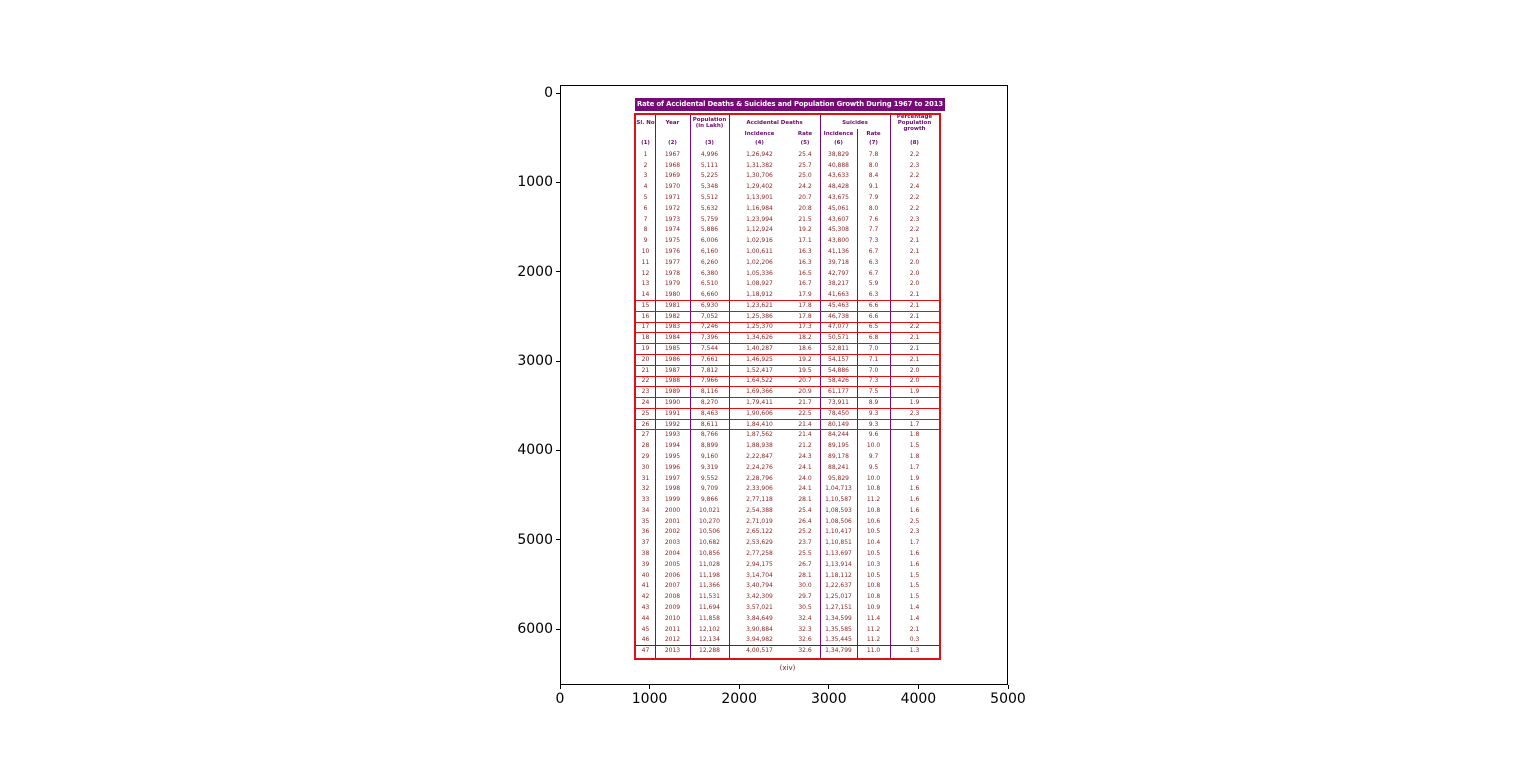 The image size is (1536, 767). Describe the element at coordinates (535, 629) in the screenshot. I see `y-tick-label: 6000` at that location.